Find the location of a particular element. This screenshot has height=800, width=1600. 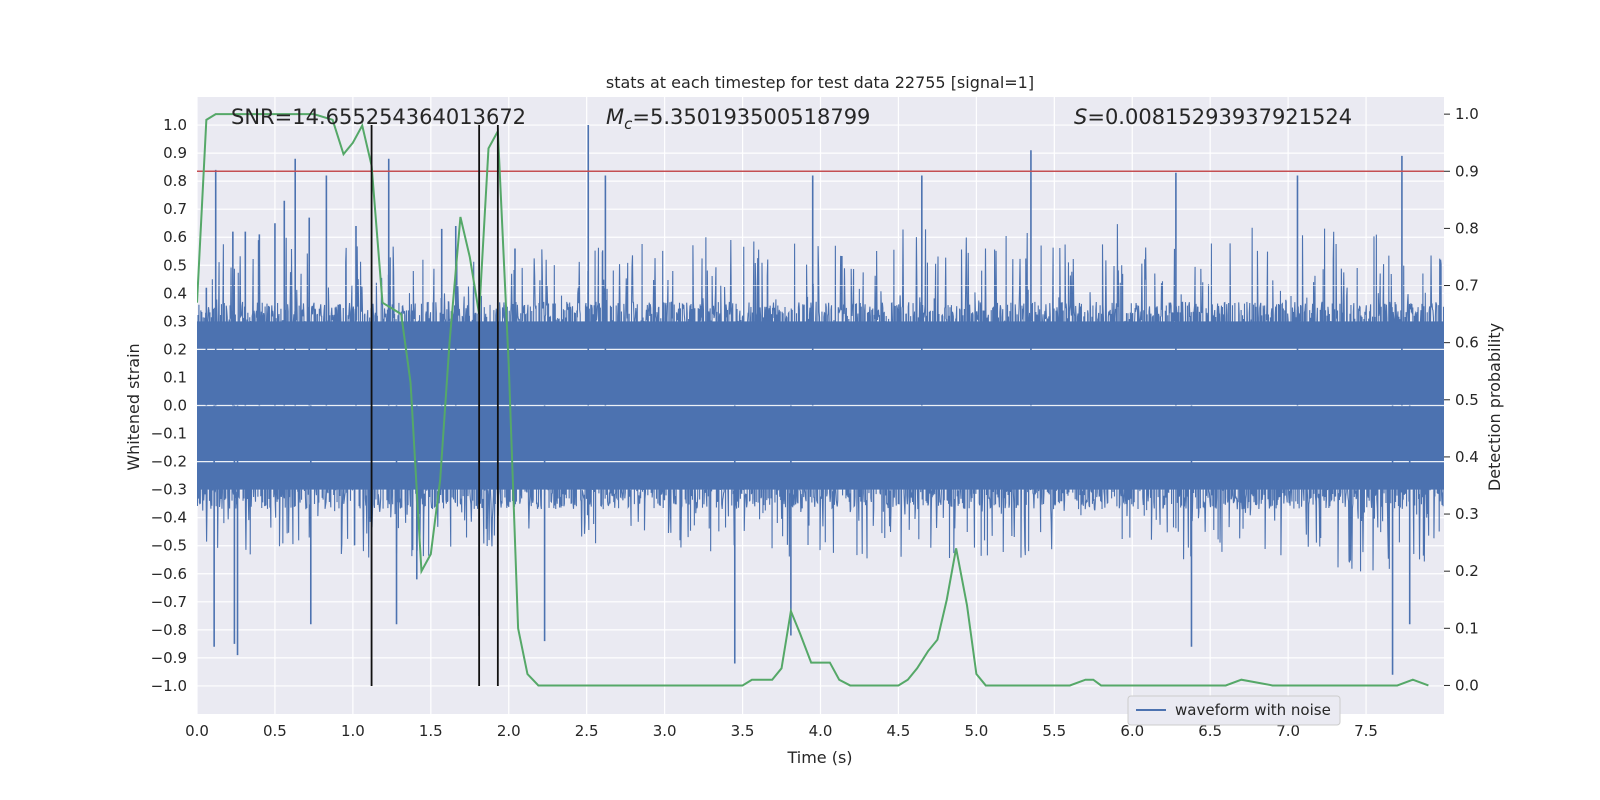

y-tick-label: 0.2 is located at coordinates (175, 349).